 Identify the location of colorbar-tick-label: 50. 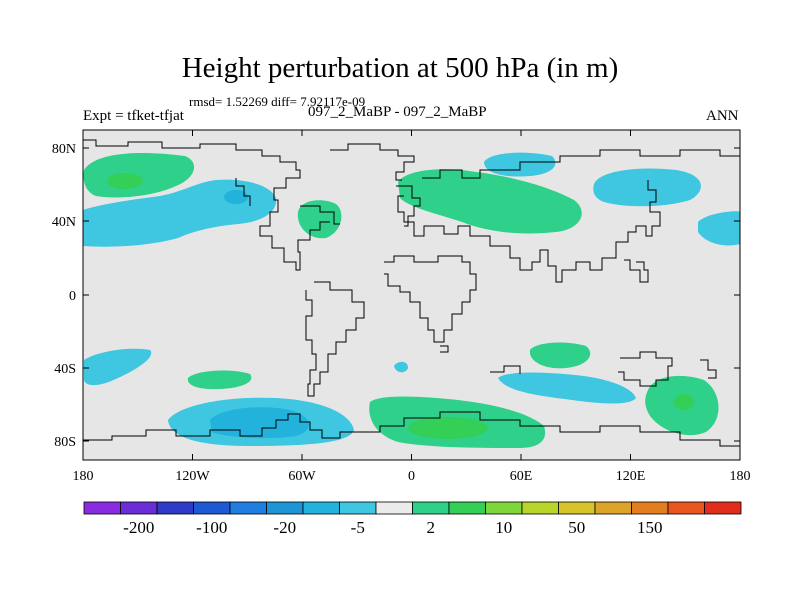
(576, 527).